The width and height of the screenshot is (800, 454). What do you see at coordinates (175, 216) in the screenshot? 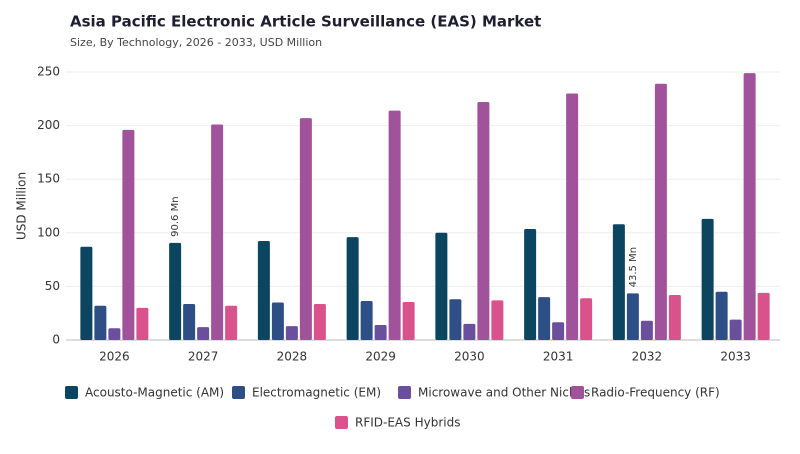
I see `value-label: 90.6 Mn` at bounding box center [175, 216].